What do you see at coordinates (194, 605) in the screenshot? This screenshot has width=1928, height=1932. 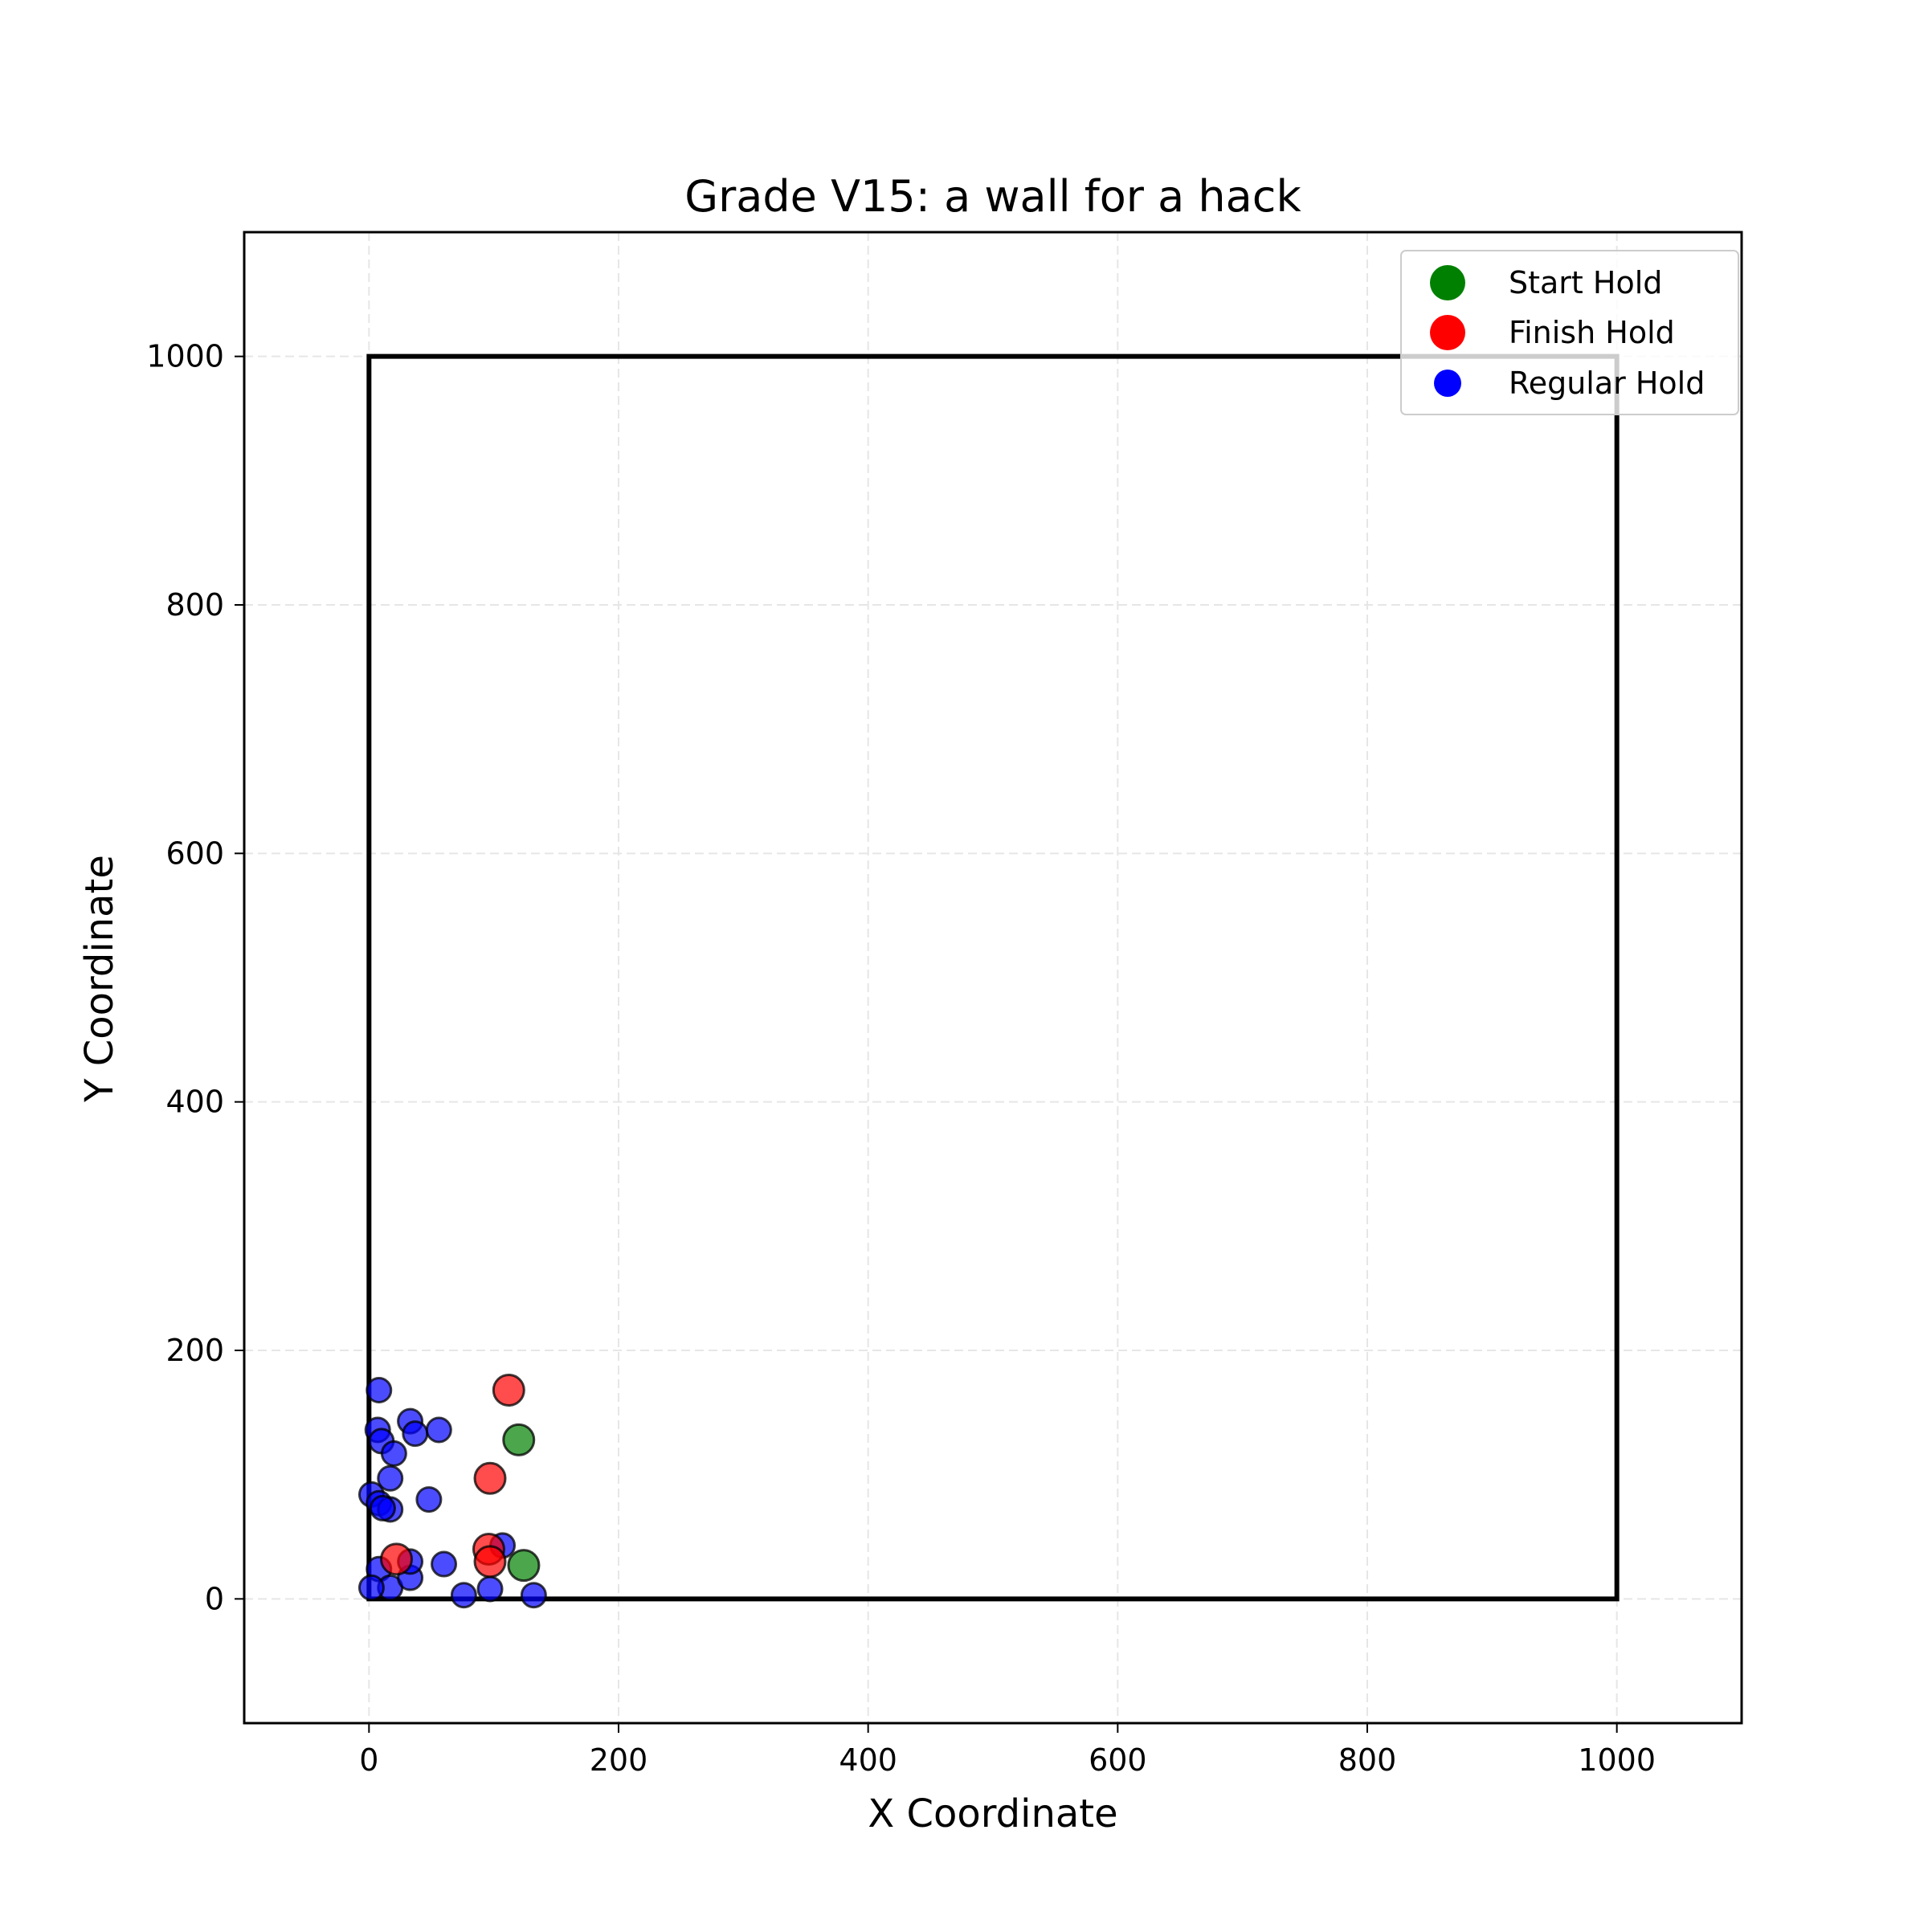 I see `y-tick-label: 800` at bounding box center [194, 605].